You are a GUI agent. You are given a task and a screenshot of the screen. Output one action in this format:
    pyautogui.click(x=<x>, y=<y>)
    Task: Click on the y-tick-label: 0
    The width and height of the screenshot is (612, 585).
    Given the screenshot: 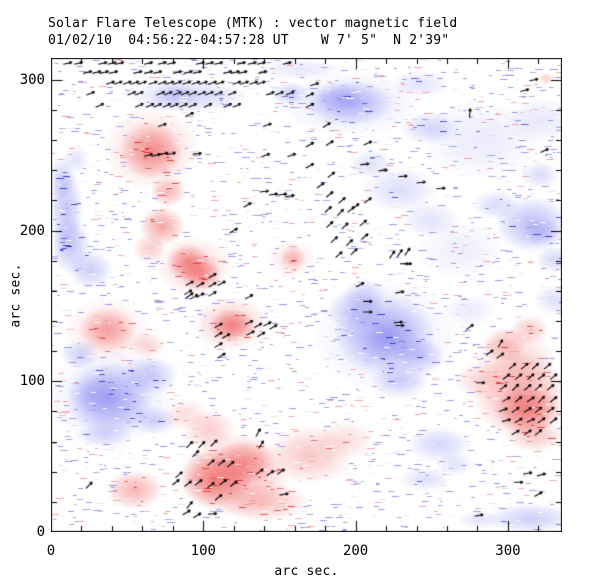 What is the action you would take?
    pyautogui.click(x=40, y=532)
    